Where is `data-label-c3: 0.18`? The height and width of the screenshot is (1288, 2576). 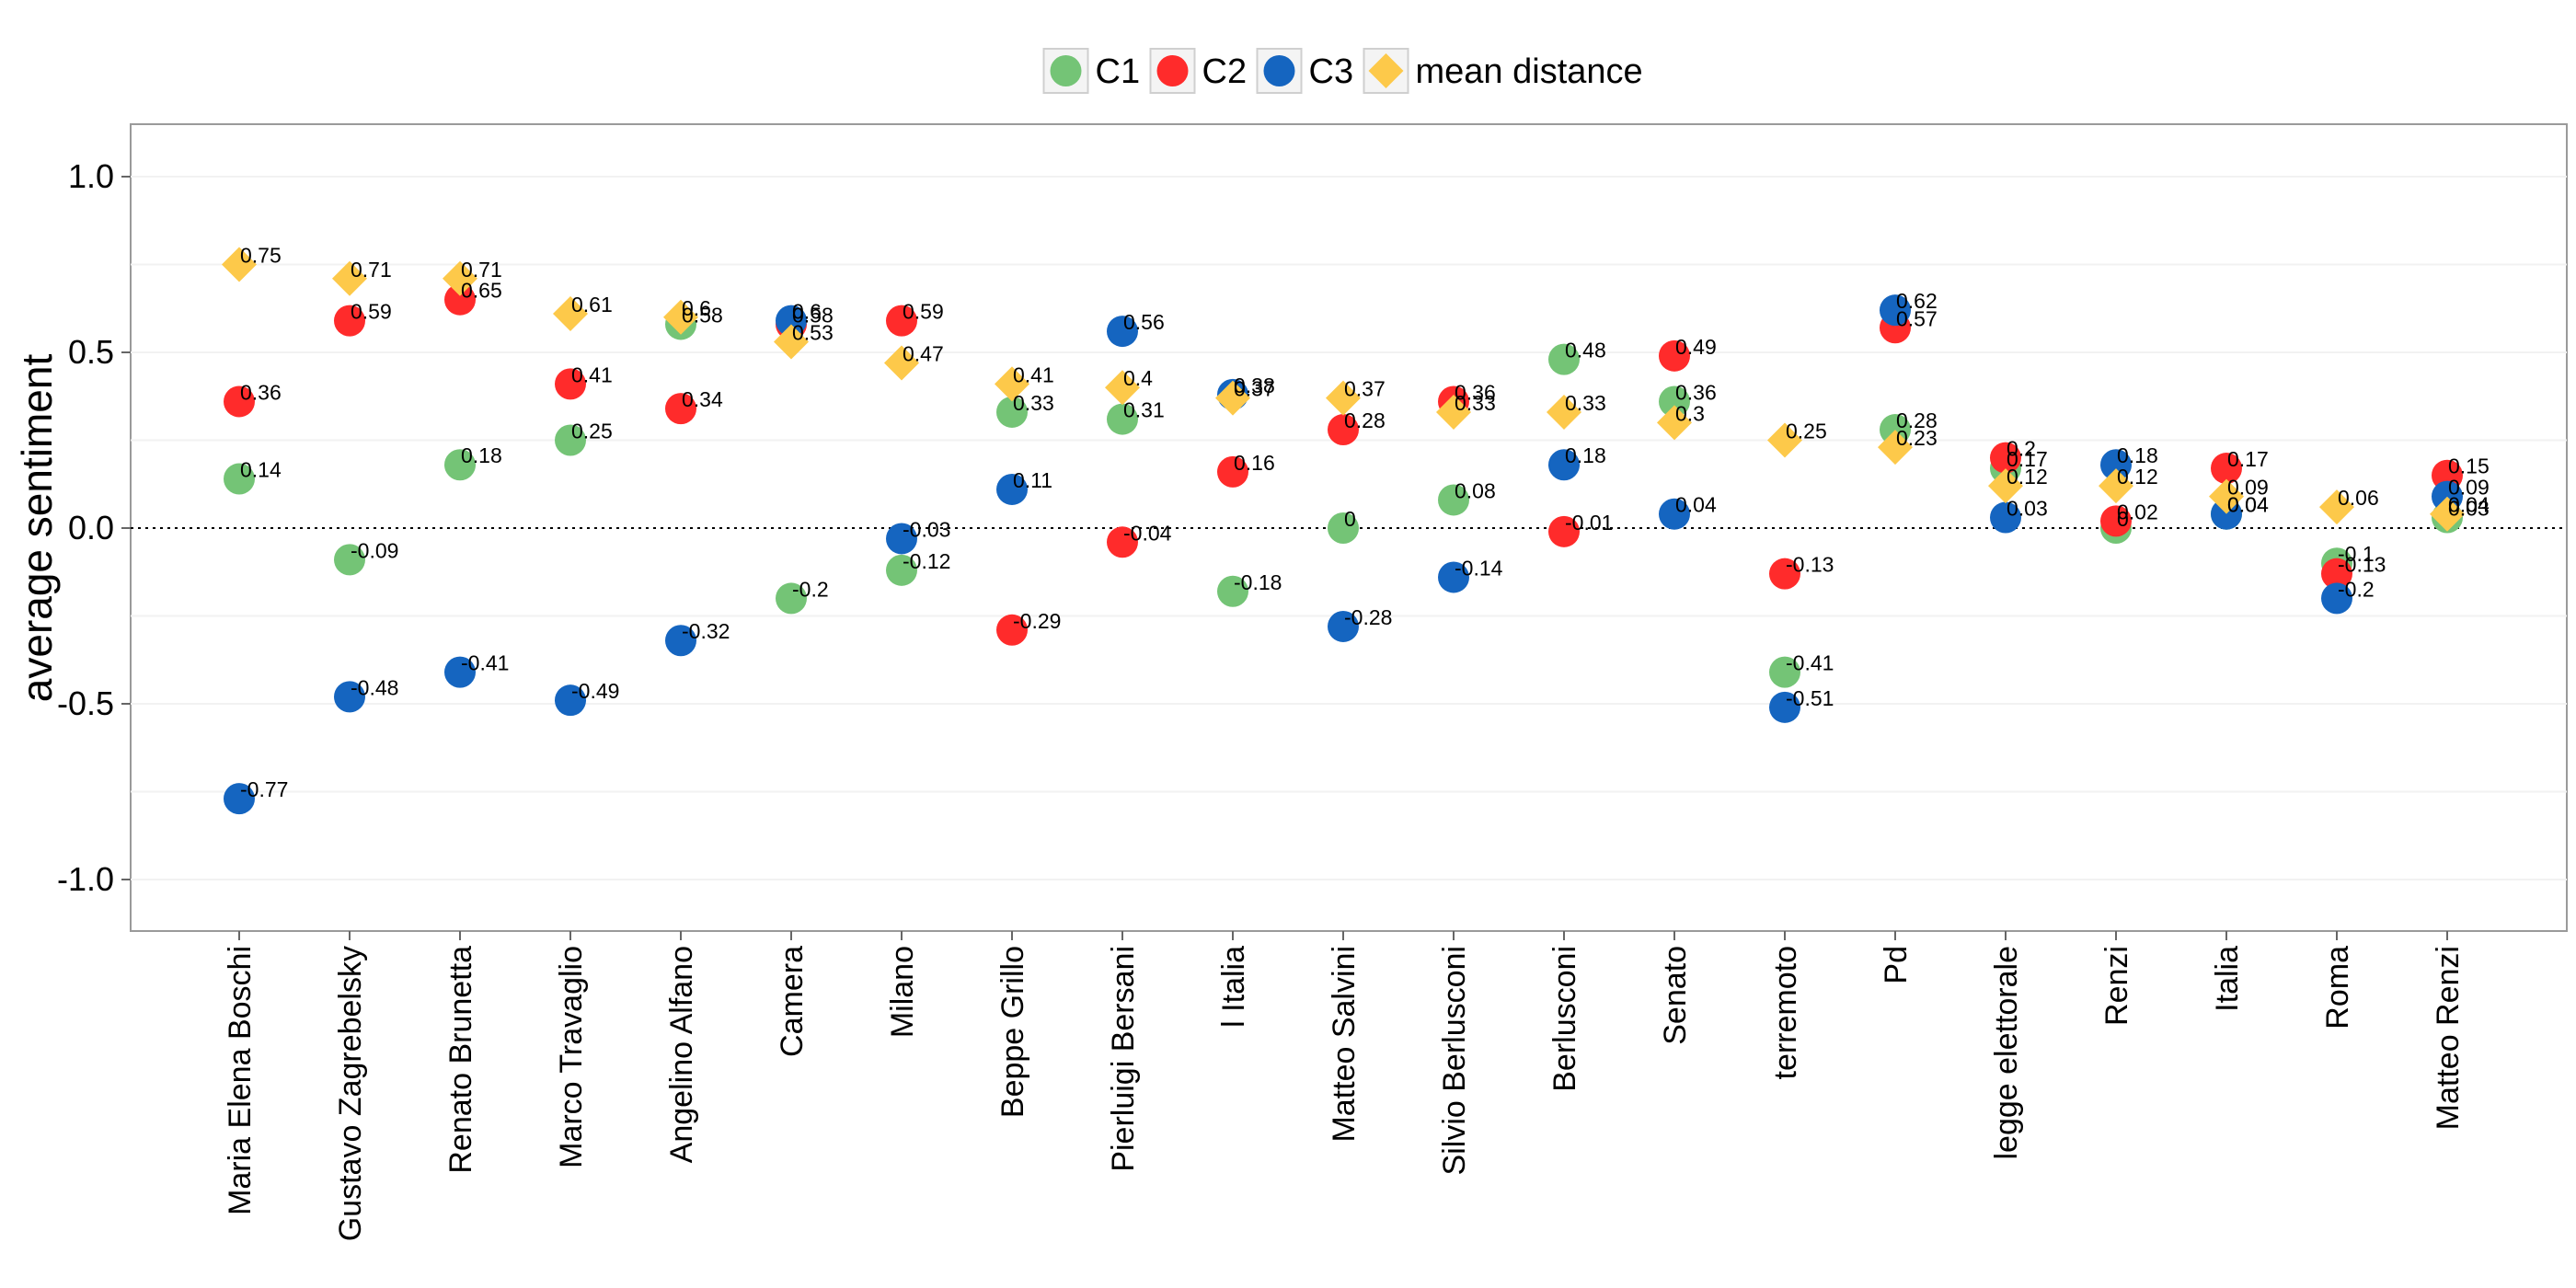 data-label-c3: 0.18 is located at coordinates (2137, 455).